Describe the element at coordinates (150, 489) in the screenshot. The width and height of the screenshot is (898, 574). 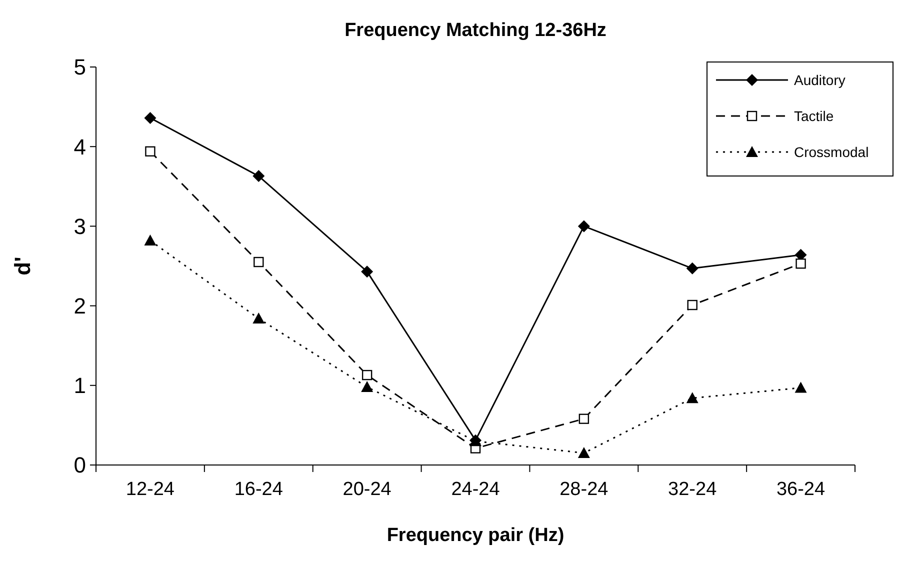
I see `x-tick-label: 12-24` at that location.